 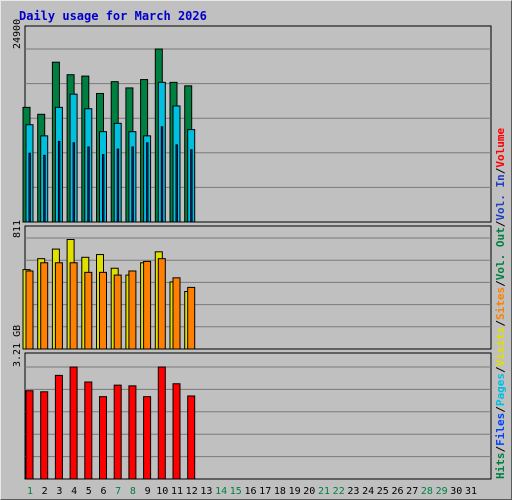 I want to click on legend-item: Vol. In, so click(x=500, y=197).